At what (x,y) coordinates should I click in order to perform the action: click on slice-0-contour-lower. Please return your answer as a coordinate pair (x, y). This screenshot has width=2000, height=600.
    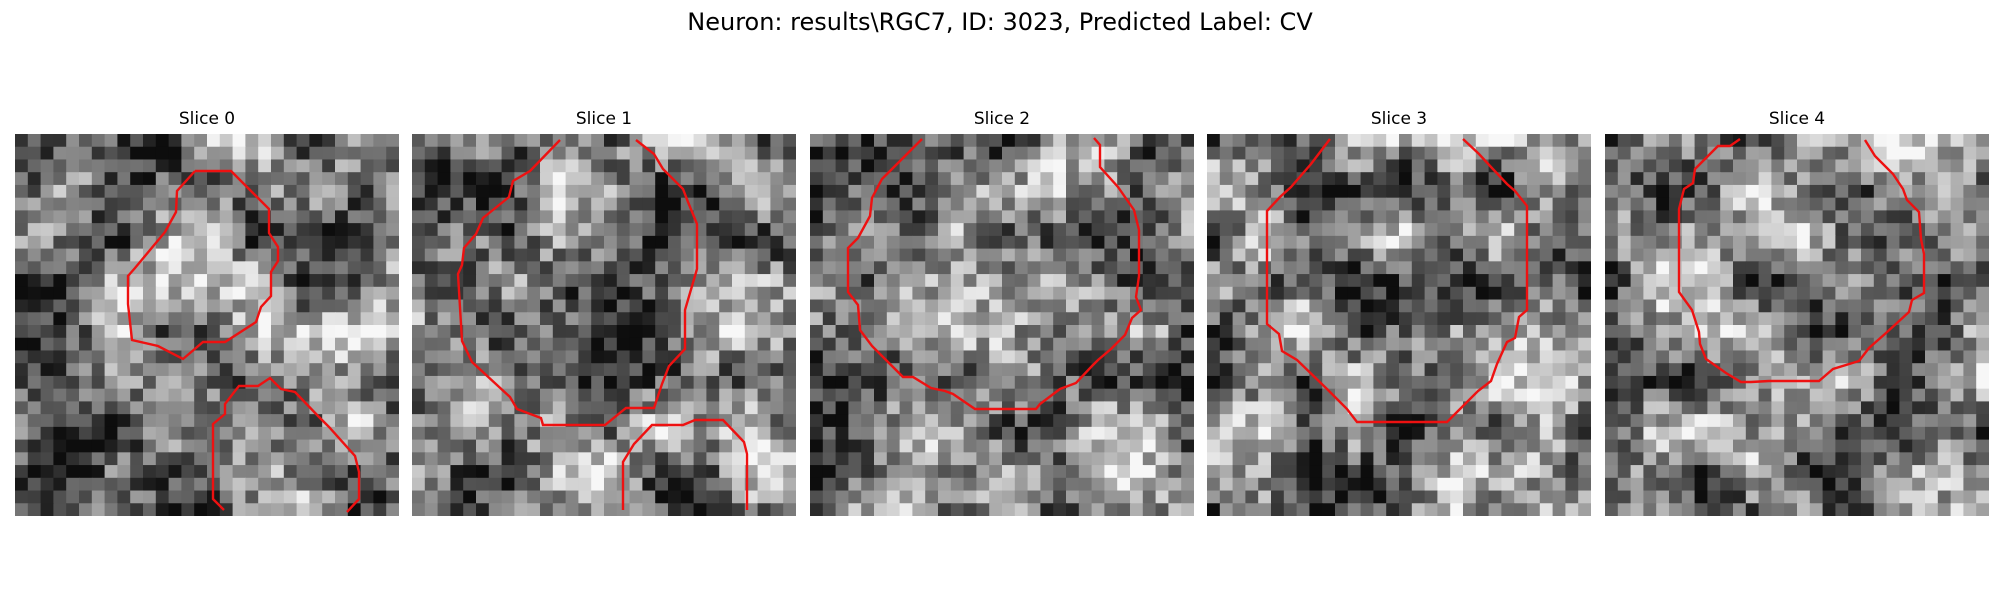
    Looking at the image, I should click on (286, 444).